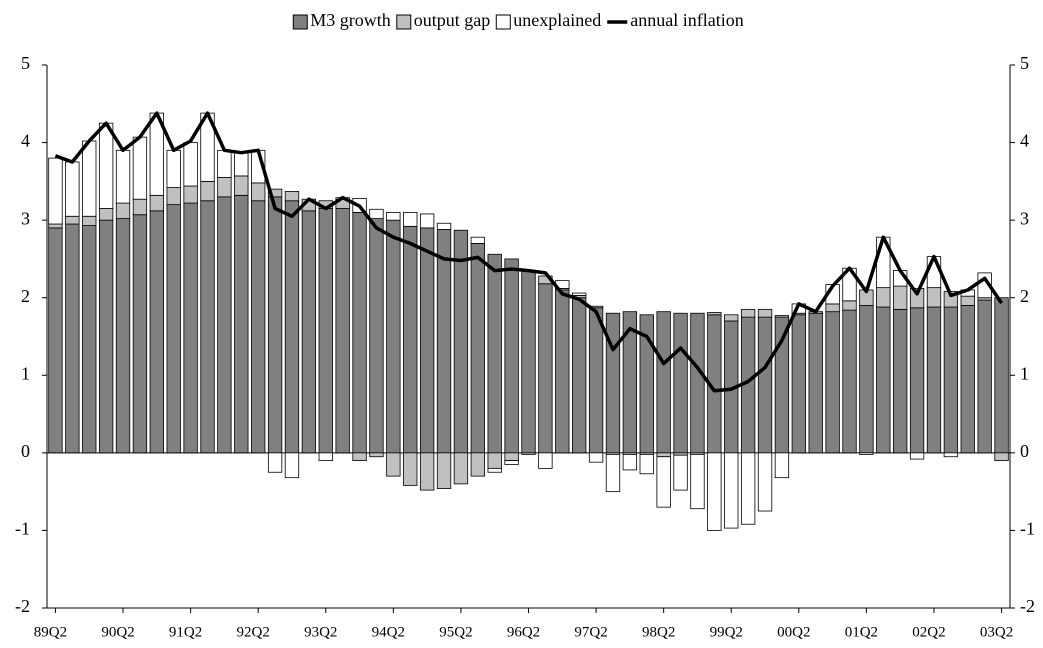  I want to click on x-tick-label: 01Q2, so click(861, 632).